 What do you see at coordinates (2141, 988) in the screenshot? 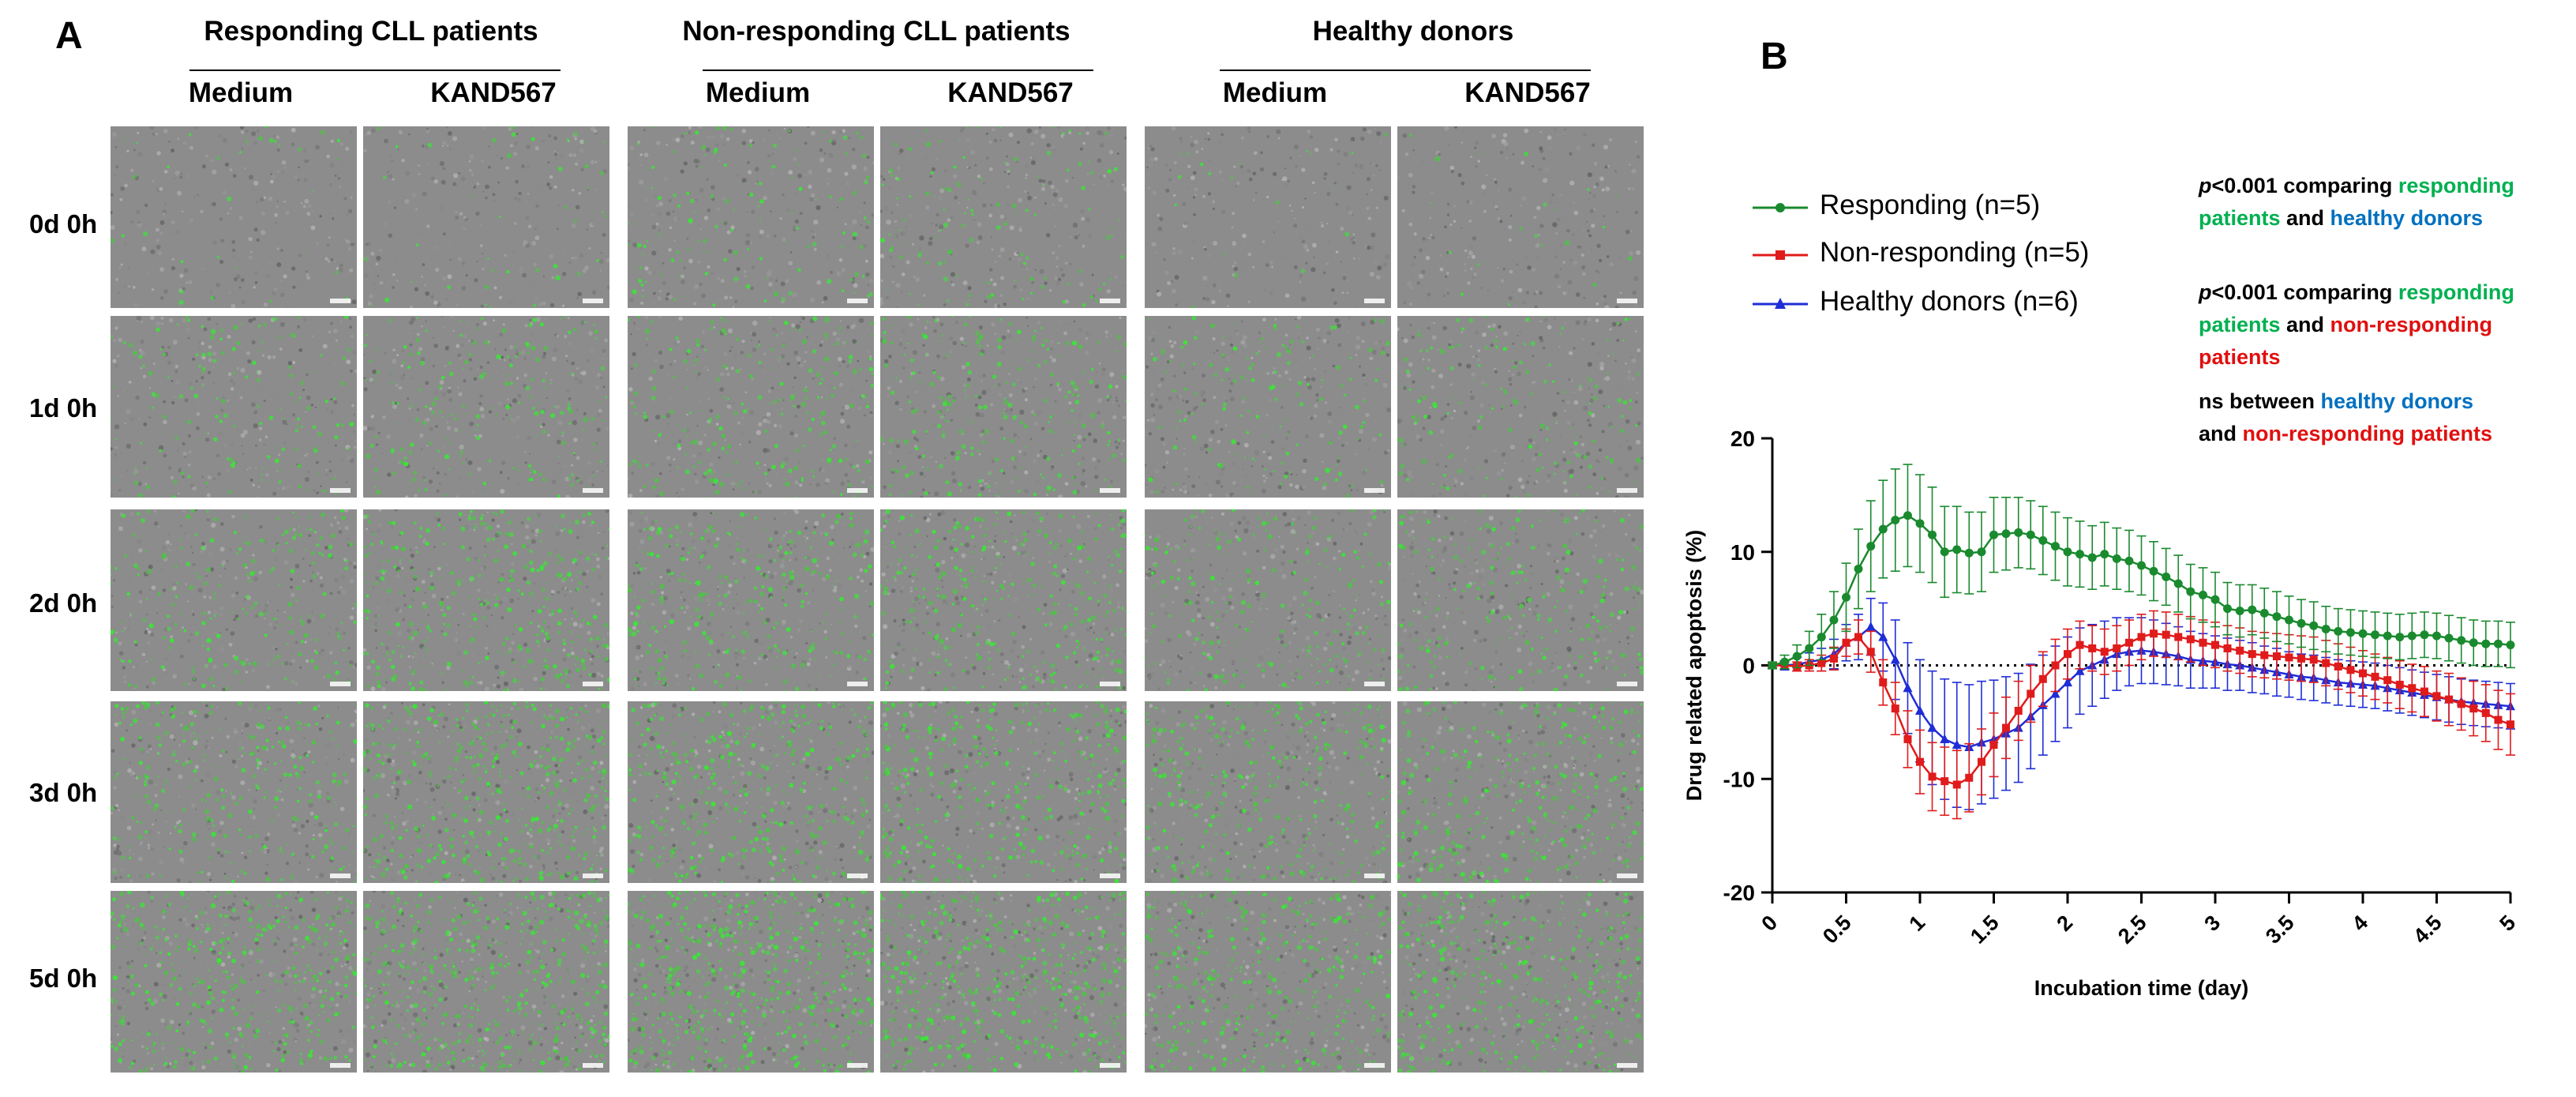
I see `x-axis-title: Incubation time (day)` at bounding box center [2141, 988].